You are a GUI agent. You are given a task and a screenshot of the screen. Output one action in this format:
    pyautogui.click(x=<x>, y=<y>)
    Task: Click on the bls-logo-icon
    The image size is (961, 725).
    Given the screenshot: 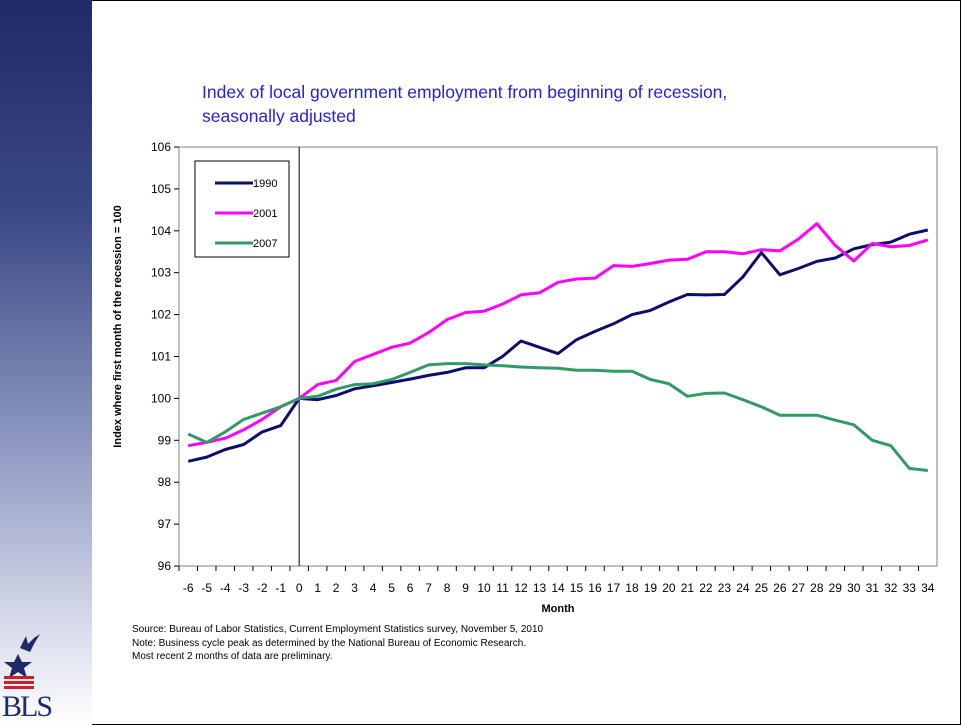 What is the action you would take?
    pyautogui.click(x=22, y=661)
    